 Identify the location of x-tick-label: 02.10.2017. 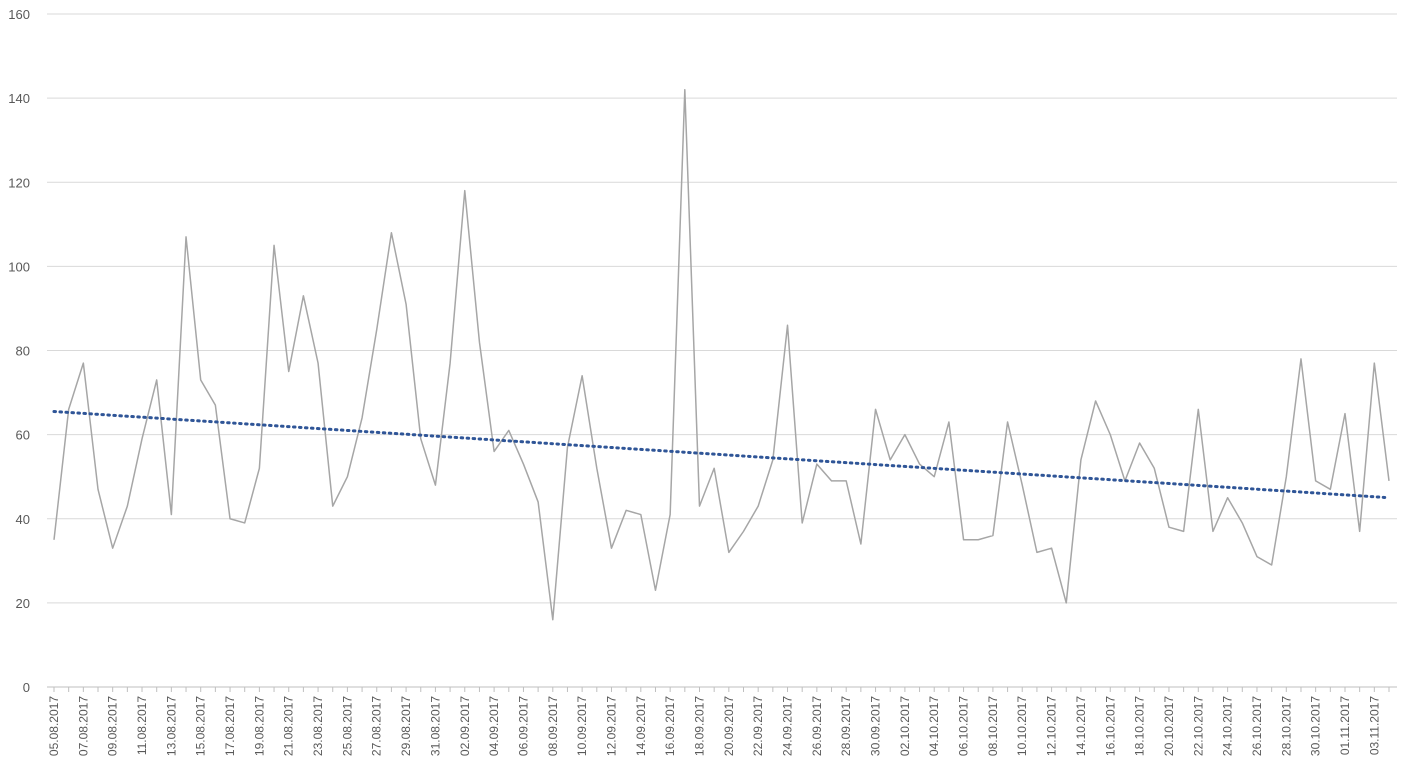
(905, 726).